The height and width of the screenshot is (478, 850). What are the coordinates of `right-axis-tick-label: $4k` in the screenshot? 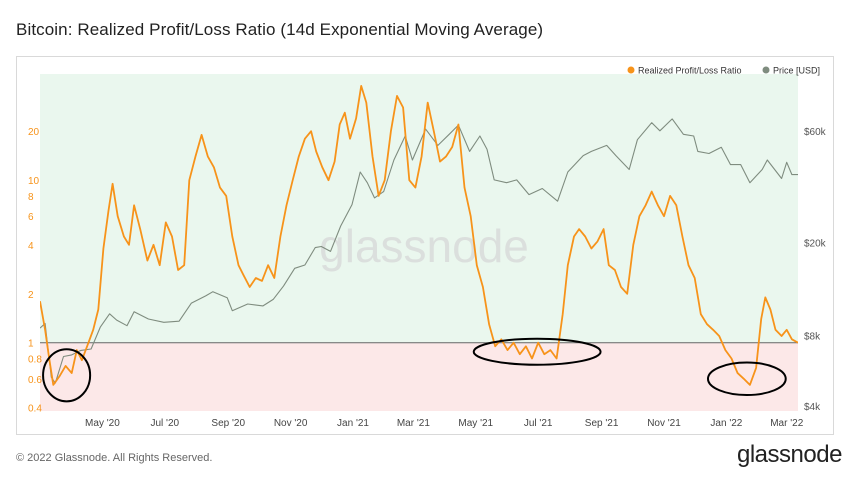 It's located at (812, 407).